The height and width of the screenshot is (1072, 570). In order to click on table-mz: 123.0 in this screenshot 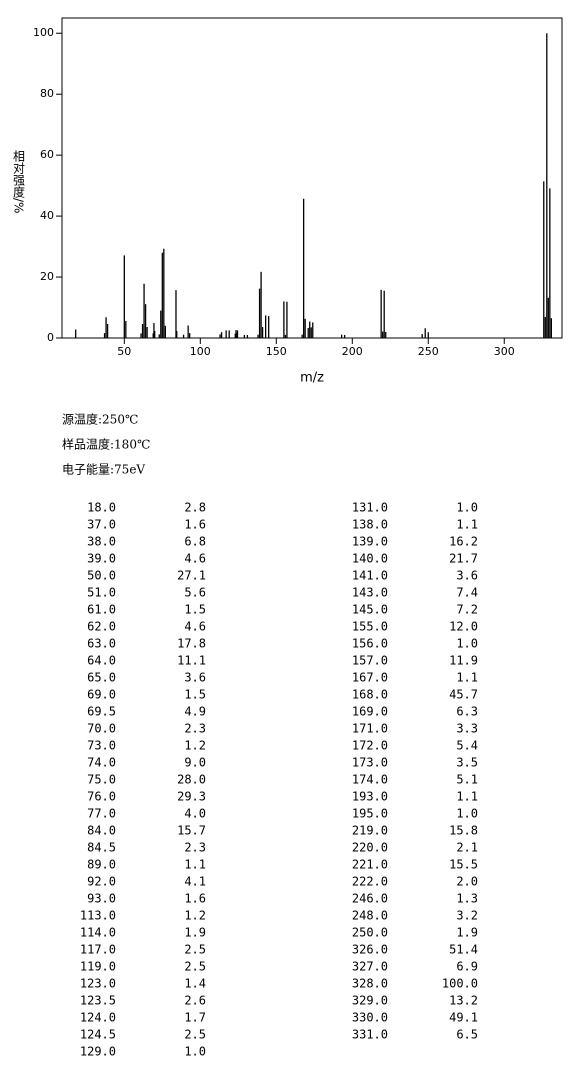, I will do `click(98, 984)`.